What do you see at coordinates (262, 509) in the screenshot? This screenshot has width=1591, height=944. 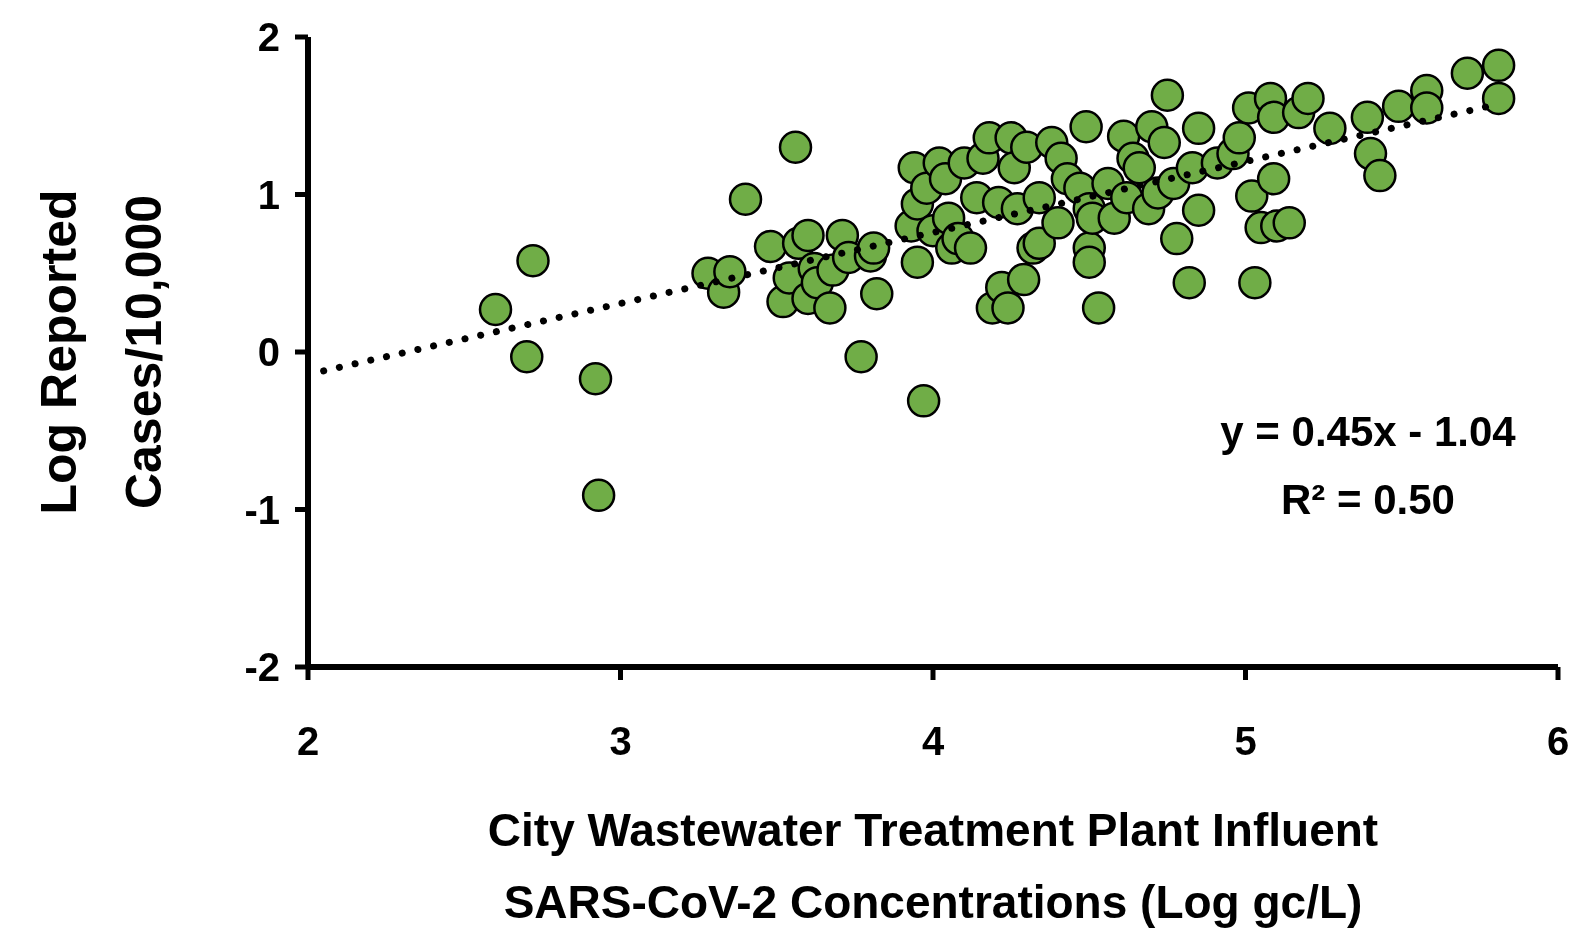 I see `y-tick-label: -1` at bounding box center [262, 509].